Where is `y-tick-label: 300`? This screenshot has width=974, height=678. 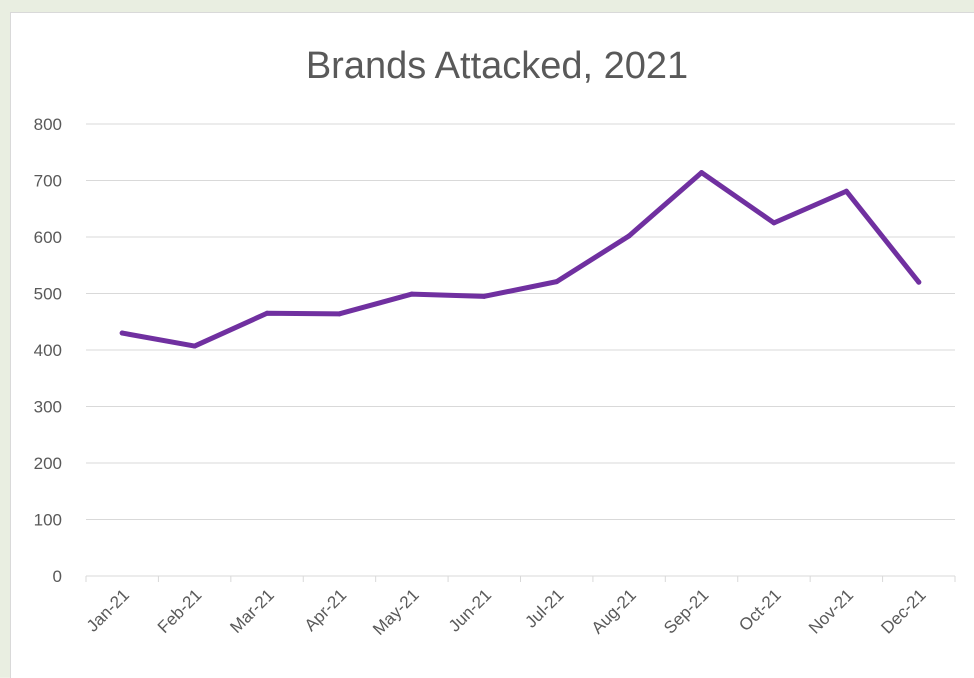
y-tick-label: 300 is located at coordinates (48, 407).